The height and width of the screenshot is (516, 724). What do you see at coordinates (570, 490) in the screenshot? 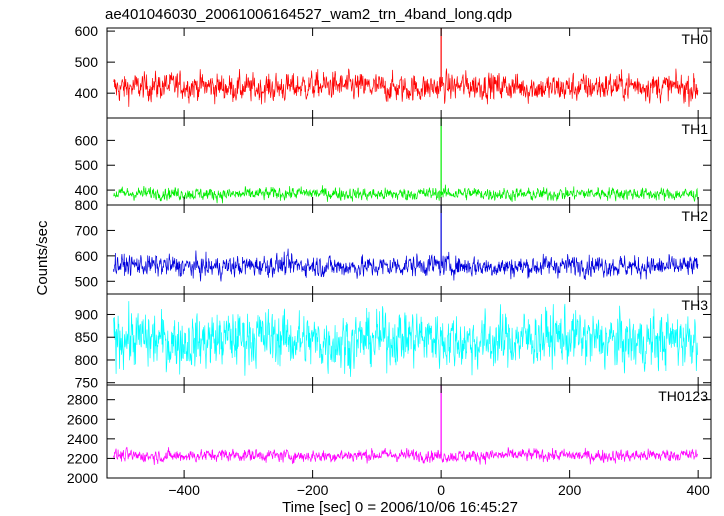
I see `x-tick-label: 200` at bounding box center [570, 490].